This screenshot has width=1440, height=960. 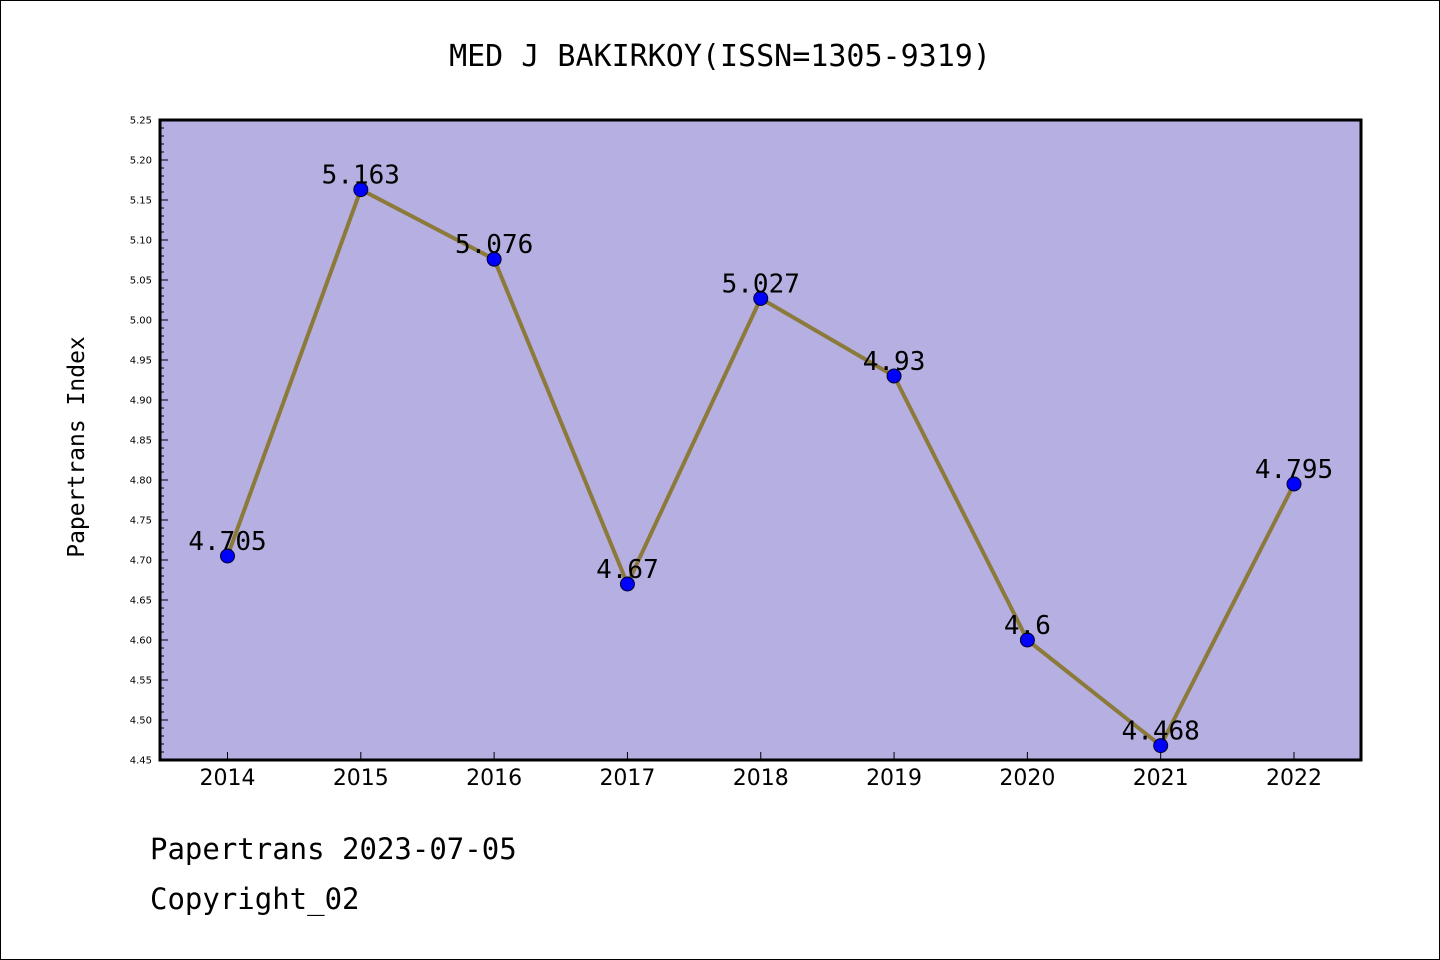 What do you see at coordinates (141, 281) in the screenshot?
I see `y-tick-label: 5.05` at bounding box center [141, 281].